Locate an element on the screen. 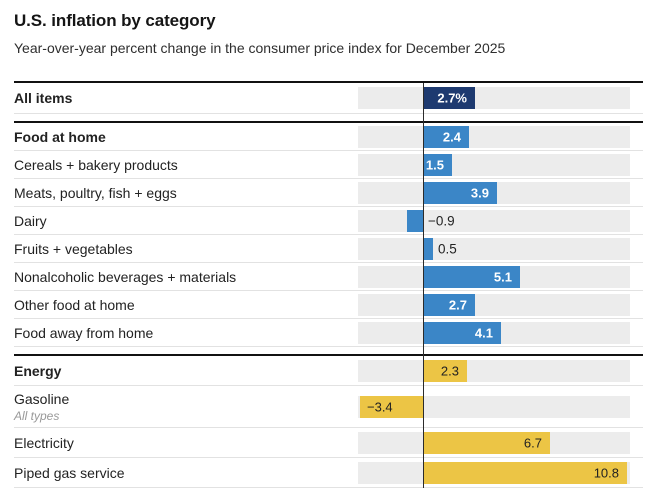  bar-track: 2.4 is located at coordinates (494, 136).